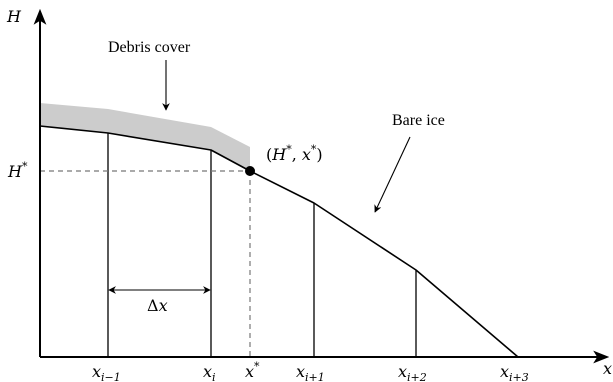 This screenshot has width=613, height=382. What do you see at coordinates (17, 170) in the screenshot?
I see `h-star-label: H*` at bounding box center [17, 170].